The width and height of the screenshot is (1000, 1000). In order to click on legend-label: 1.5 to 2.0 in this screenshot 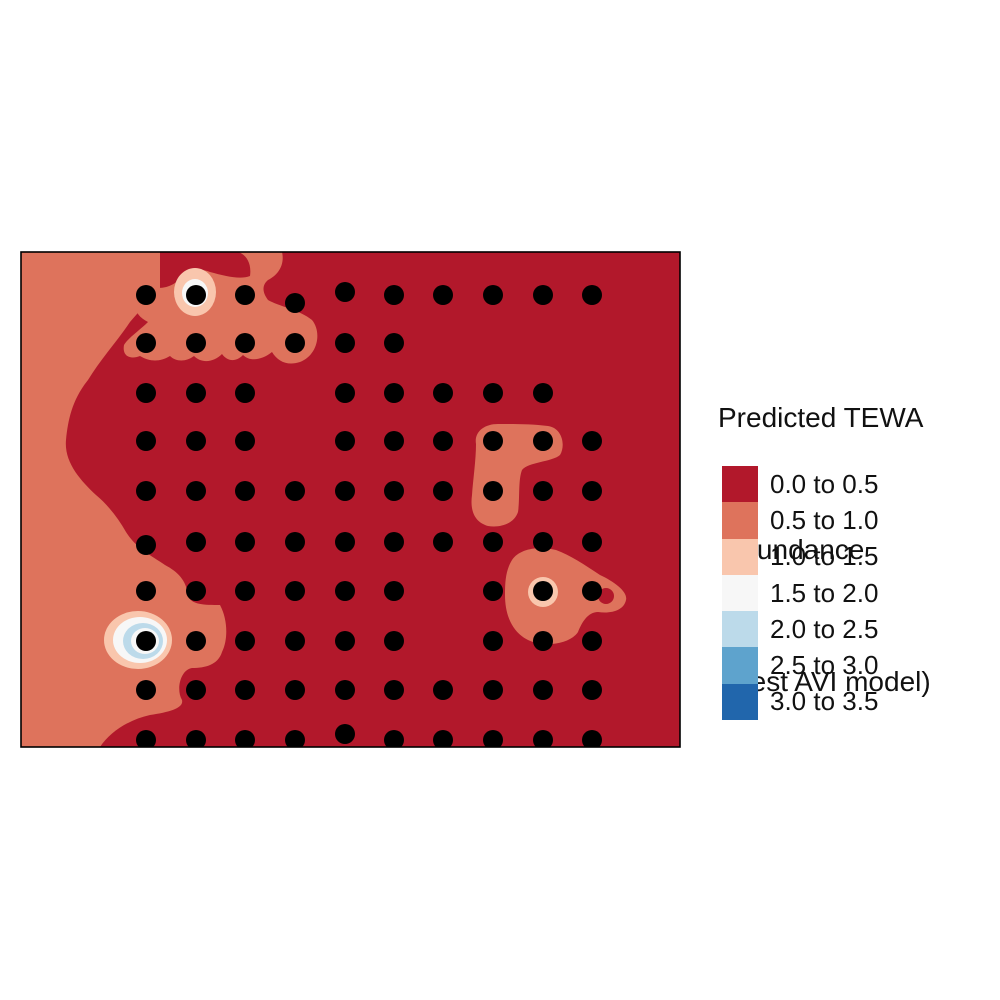, I will do `click(824, 592)`.